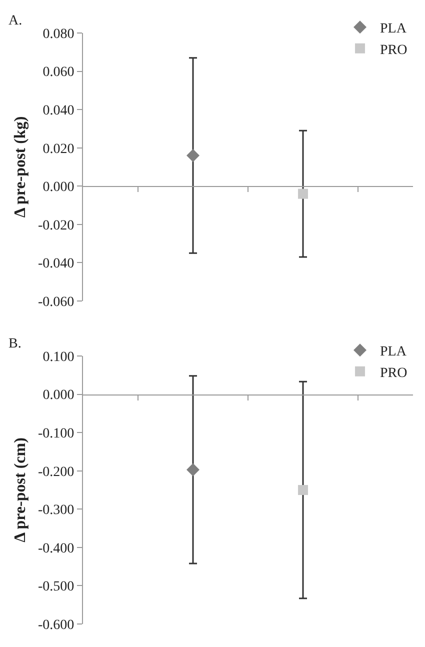 This screenshot has height=647, width=425. What do you see at coordinates (56, 434) in the screenshot?
I see `y-tick-label: -0.100` at bounding box center [56, 434].